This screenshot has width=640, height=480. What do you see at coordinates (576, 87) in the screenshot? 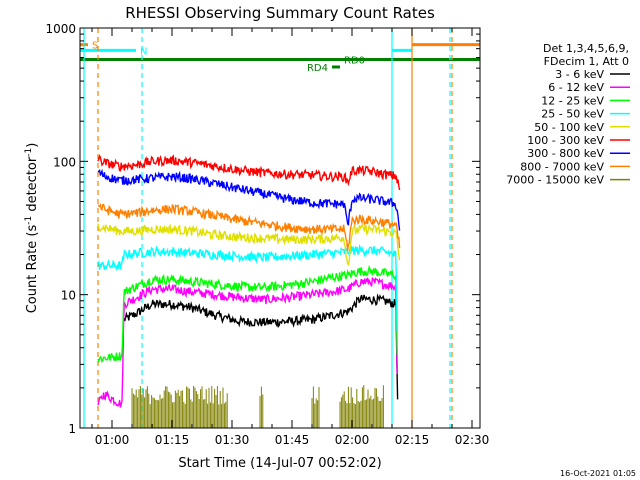
I see `legend-label: 6 - 12 keV` at bounding box center [576, 87].